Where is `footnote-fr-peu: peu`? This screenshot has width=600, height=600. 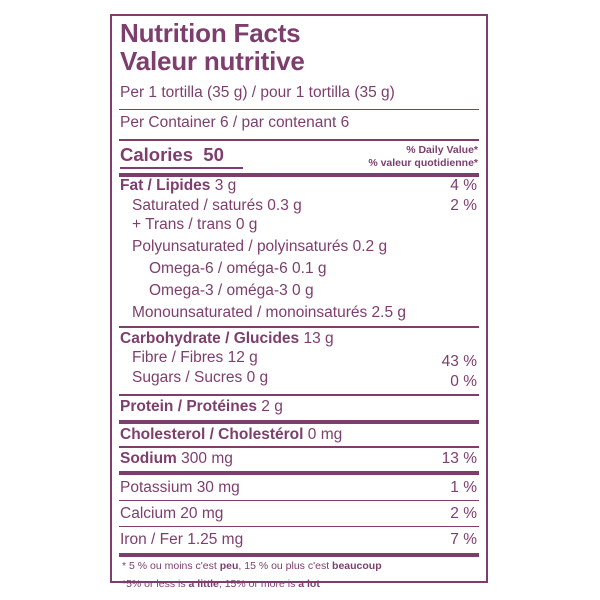 footnote-fr-peu: peu is located at coordinates (229, 566).